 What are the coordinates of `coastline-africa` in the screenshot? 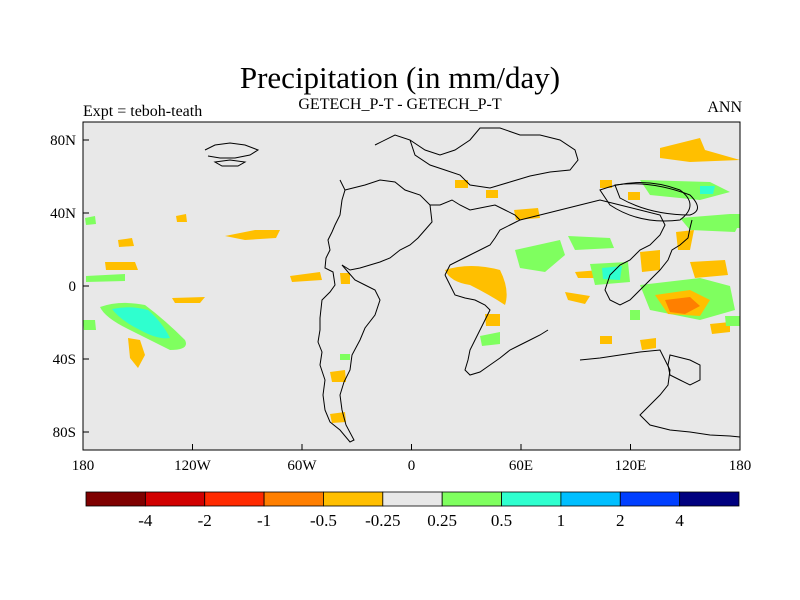 It's located at (496, 325).